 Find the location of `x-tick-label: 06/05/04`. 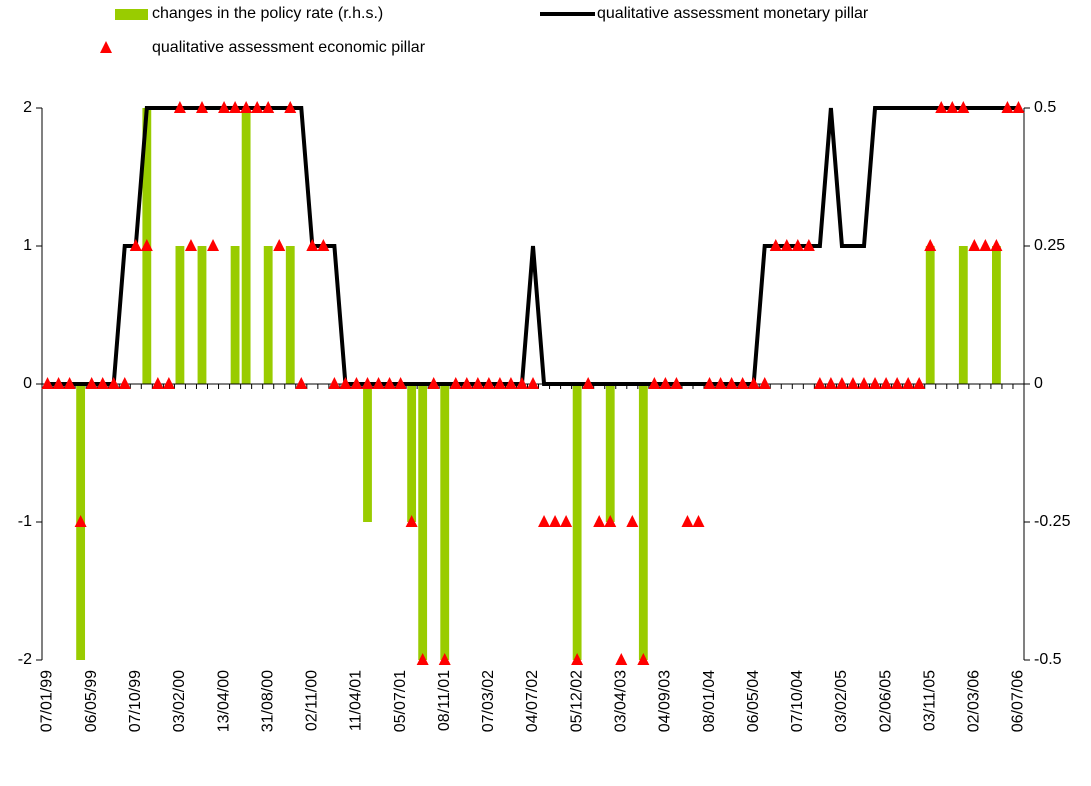

x-tick-label: 06/05/04 is located at coordinates (753, 701).